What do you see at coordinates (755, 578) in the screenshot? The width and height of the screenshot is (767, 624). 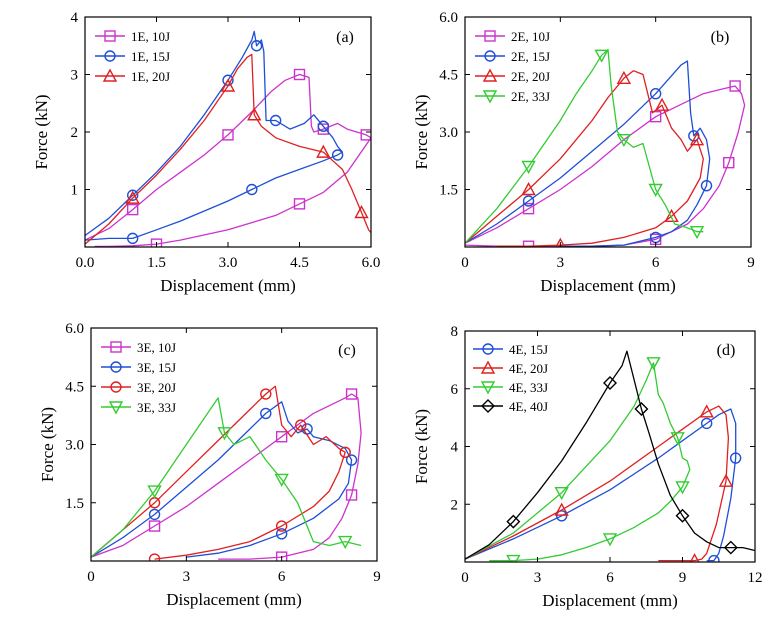 I see `x-tick-label: 12` at bounding box center [755, 578].